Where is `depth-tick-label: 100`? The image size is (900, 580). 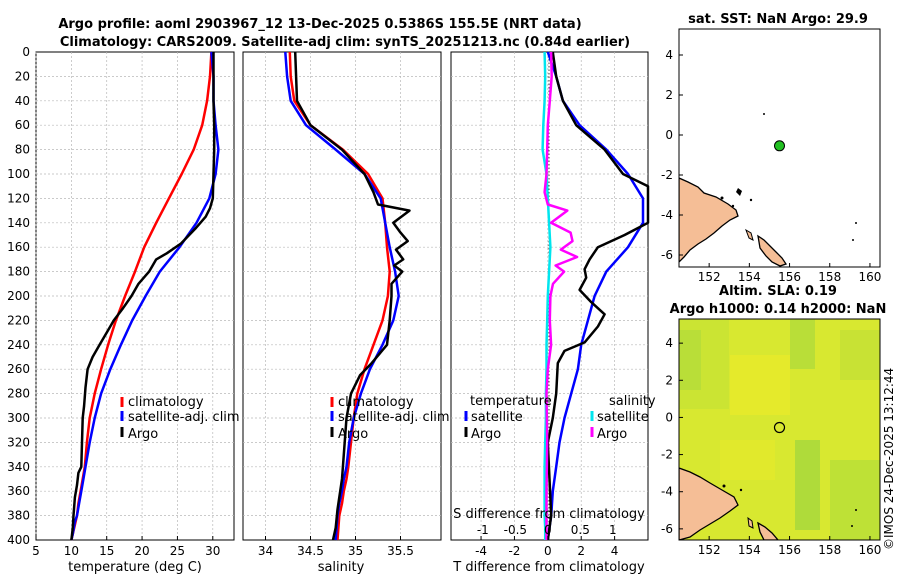
depth-tick-label: 100 is located at coordinates (18, 174).